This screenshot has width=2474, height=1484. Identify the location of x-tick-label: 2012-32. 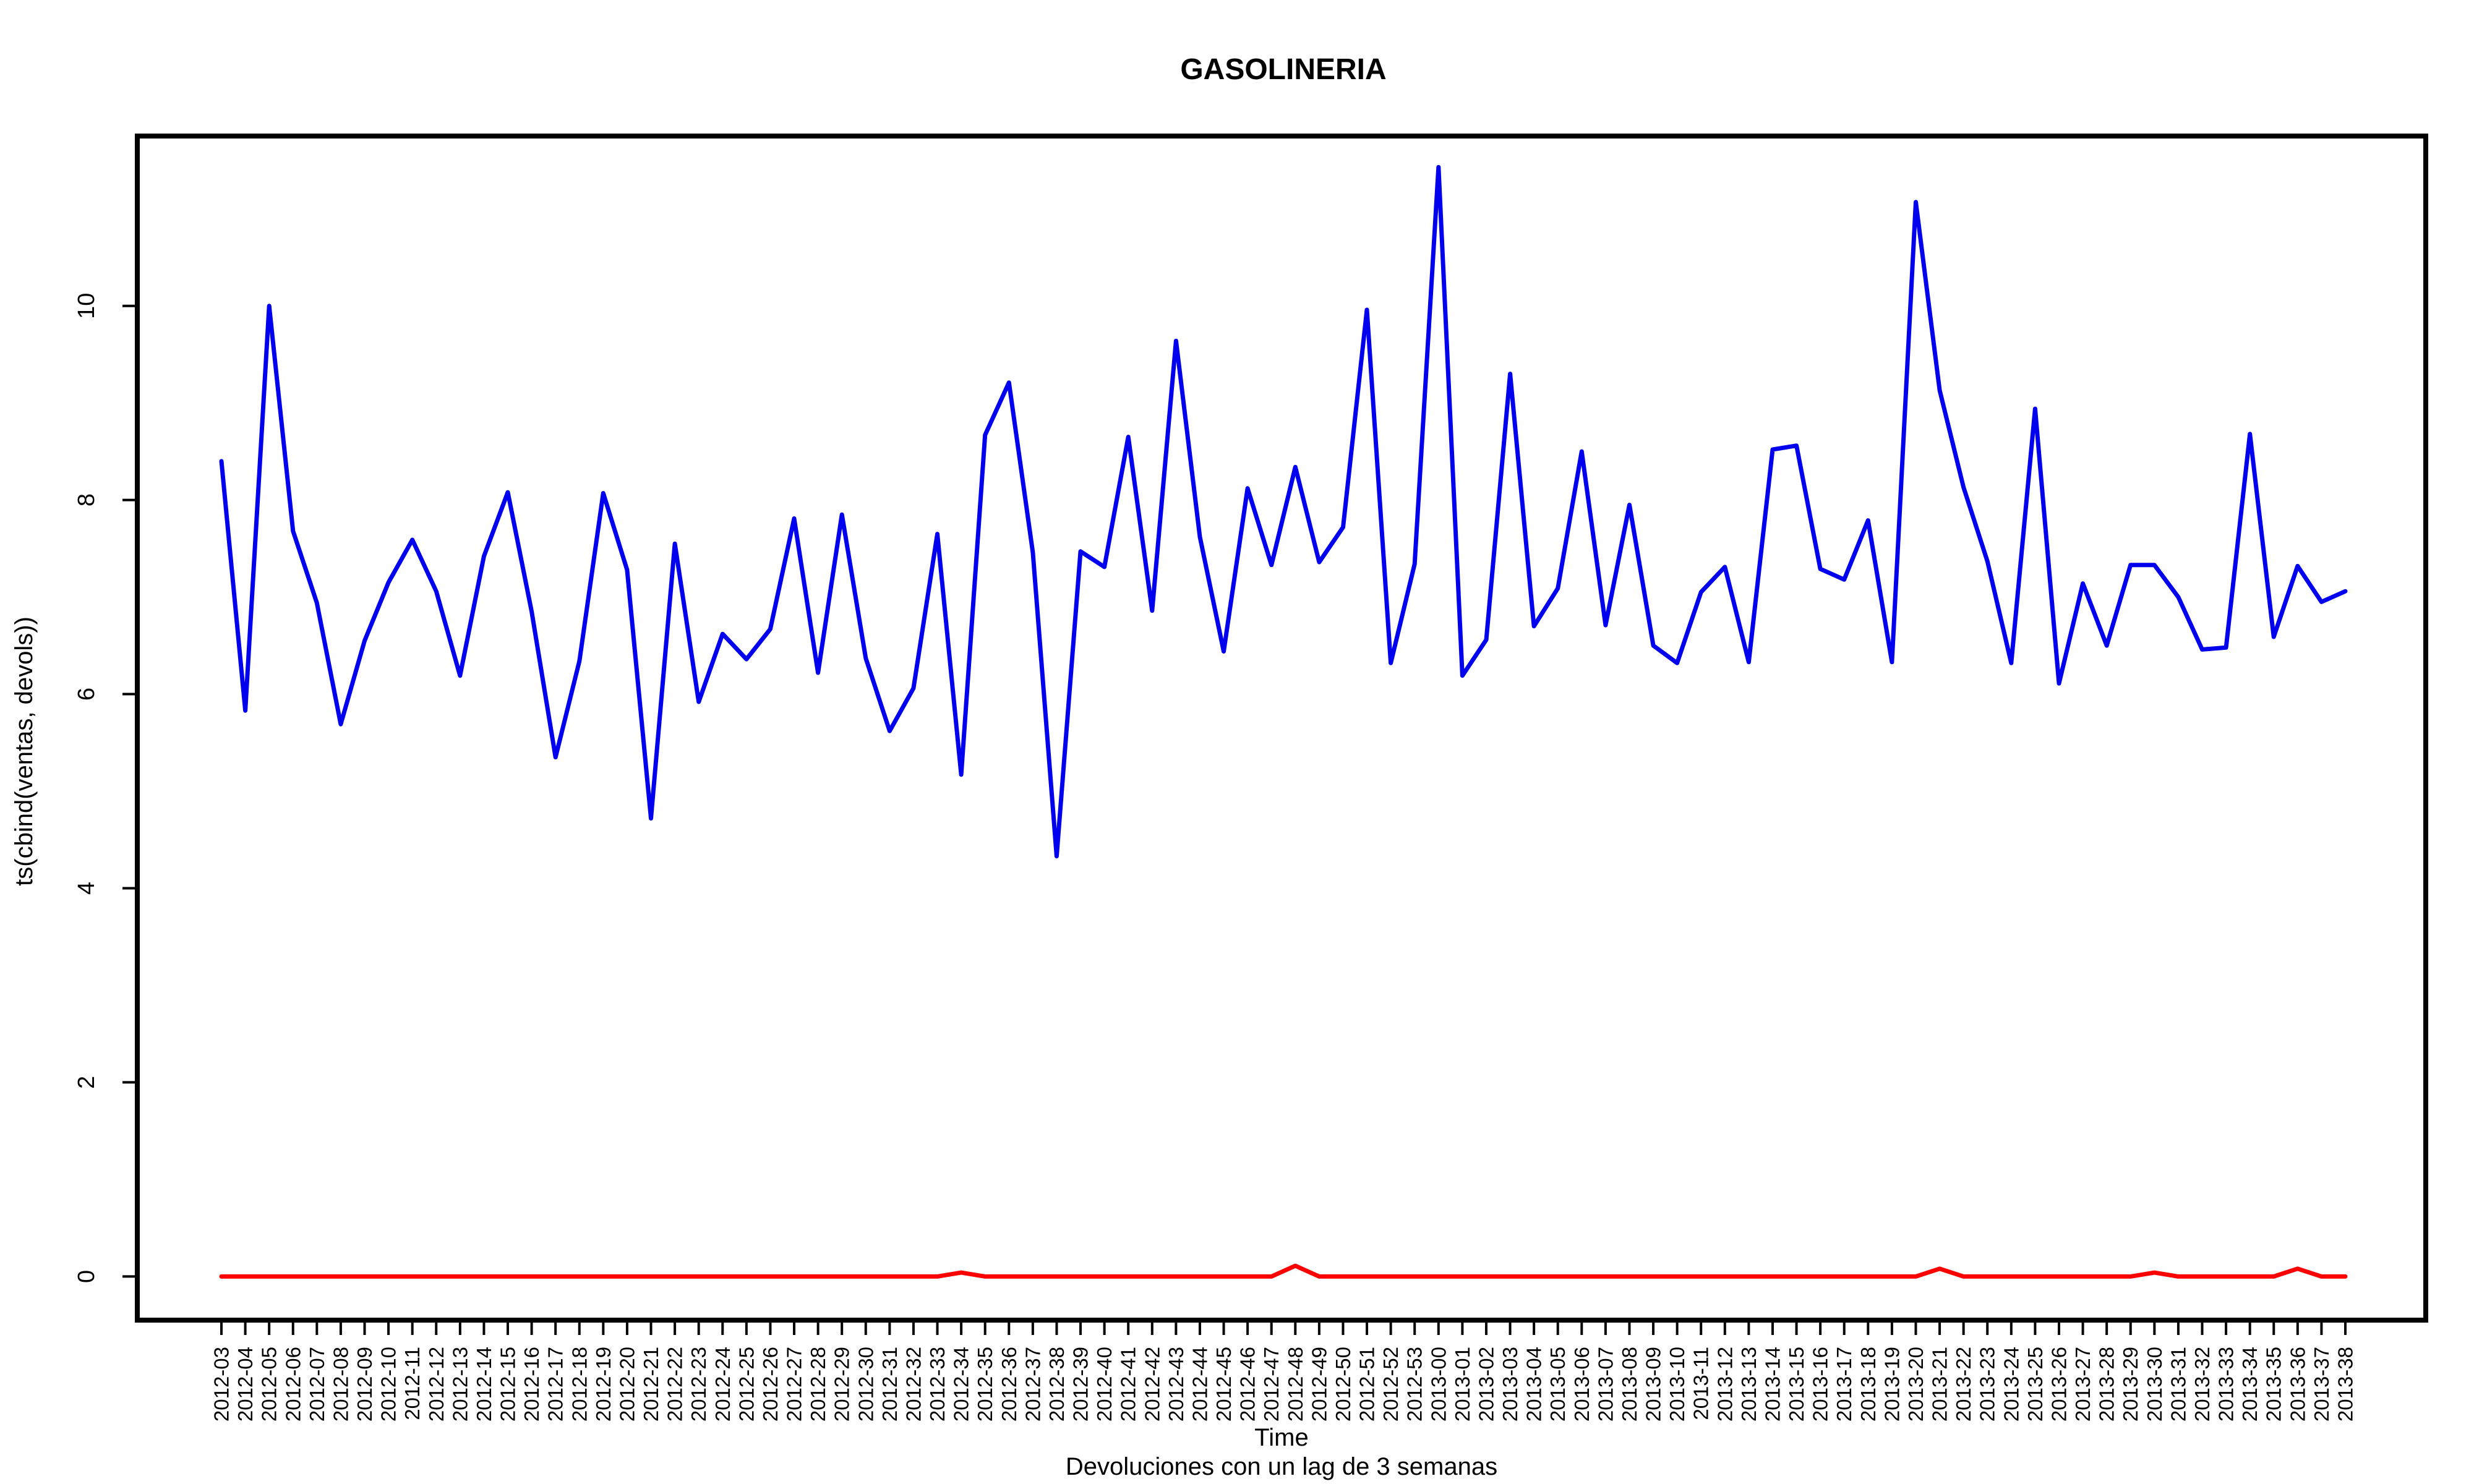
(913, 1384).